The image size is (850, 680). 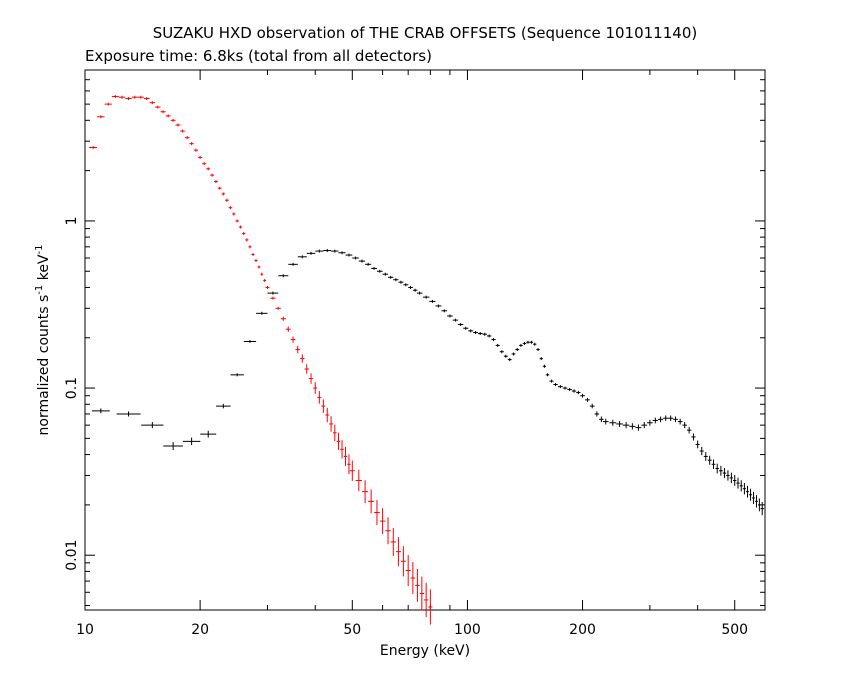 What do you see at coordinates (39, 290) in the screenshot?
I see `y-axis-label-exponent-1: -1` at bounding box center [39, 290].